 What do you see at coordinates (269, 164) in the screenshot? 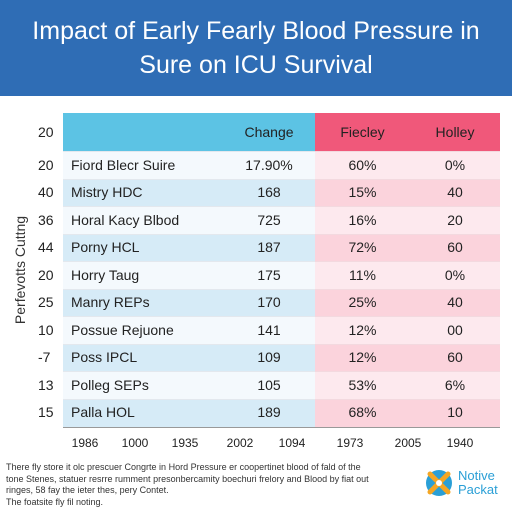
I see `table-cell: 17.90%` at bounding box center [269, 164].